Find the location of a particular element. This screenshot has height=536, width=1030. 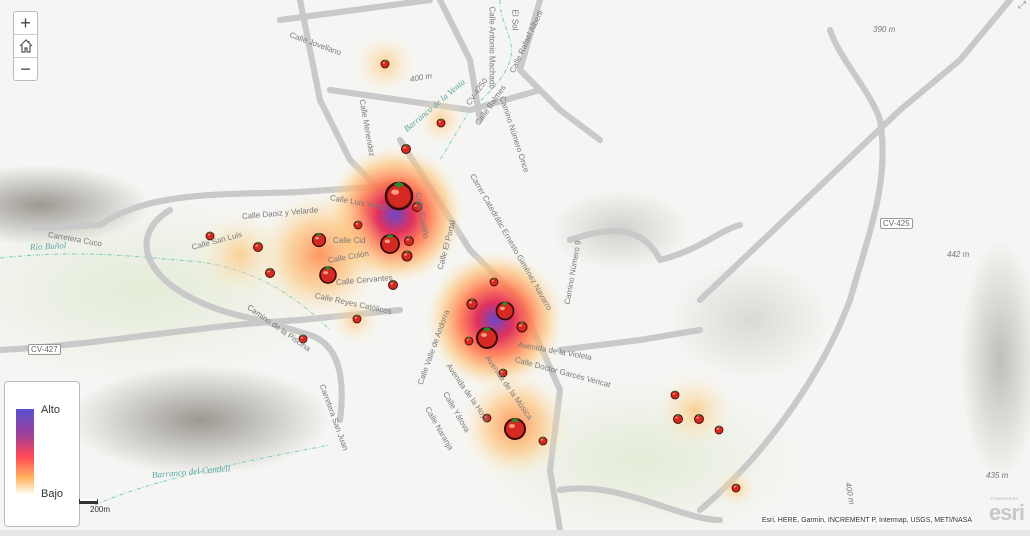

expand-icon: ⤢ is located at coordinates (1022, 5).